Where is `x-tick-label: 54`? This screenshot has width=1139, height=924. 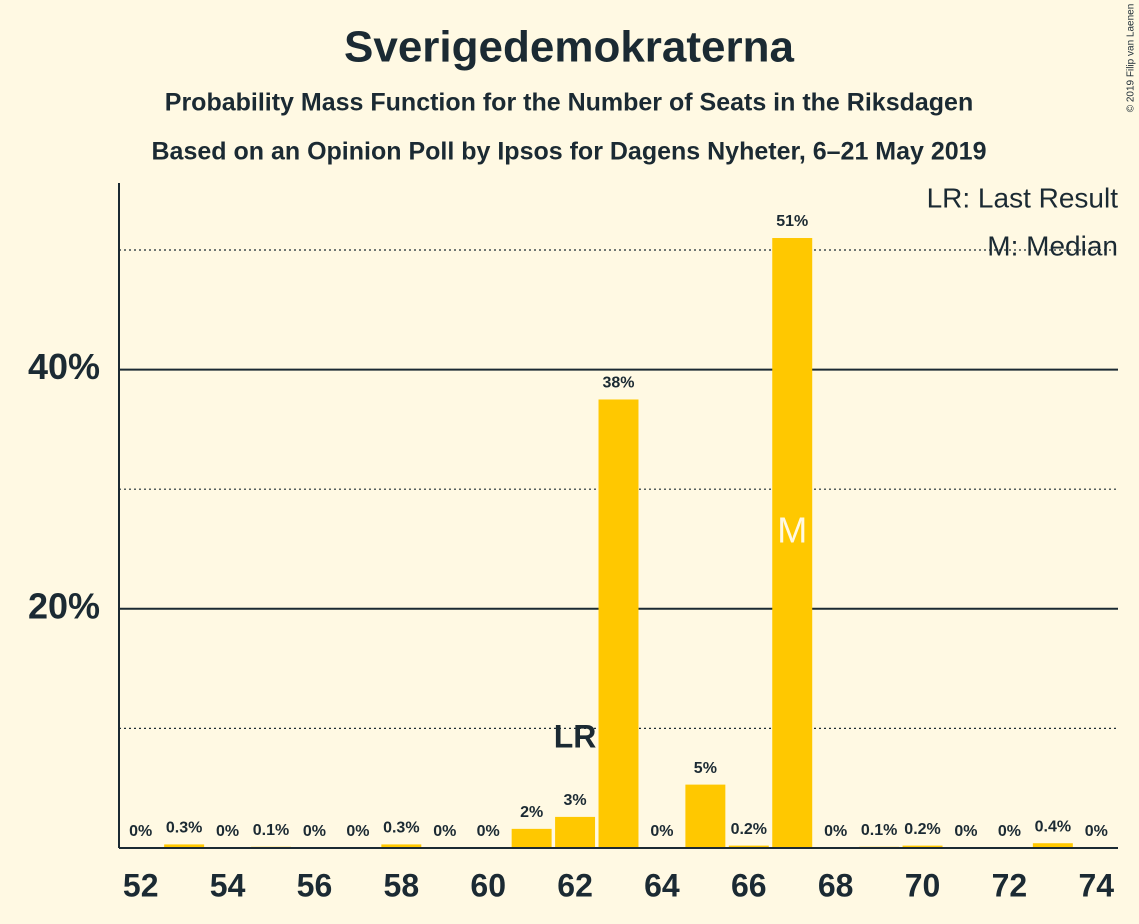 x-tick-label: 54 is located at coordinates (228, 885).